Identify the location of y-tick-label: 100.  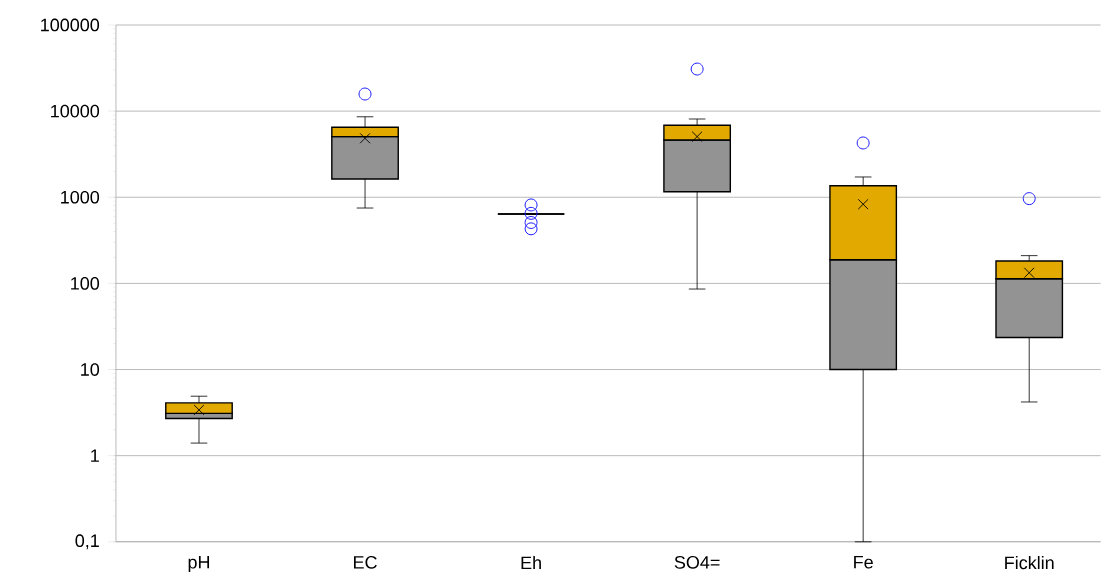
(85, 283).